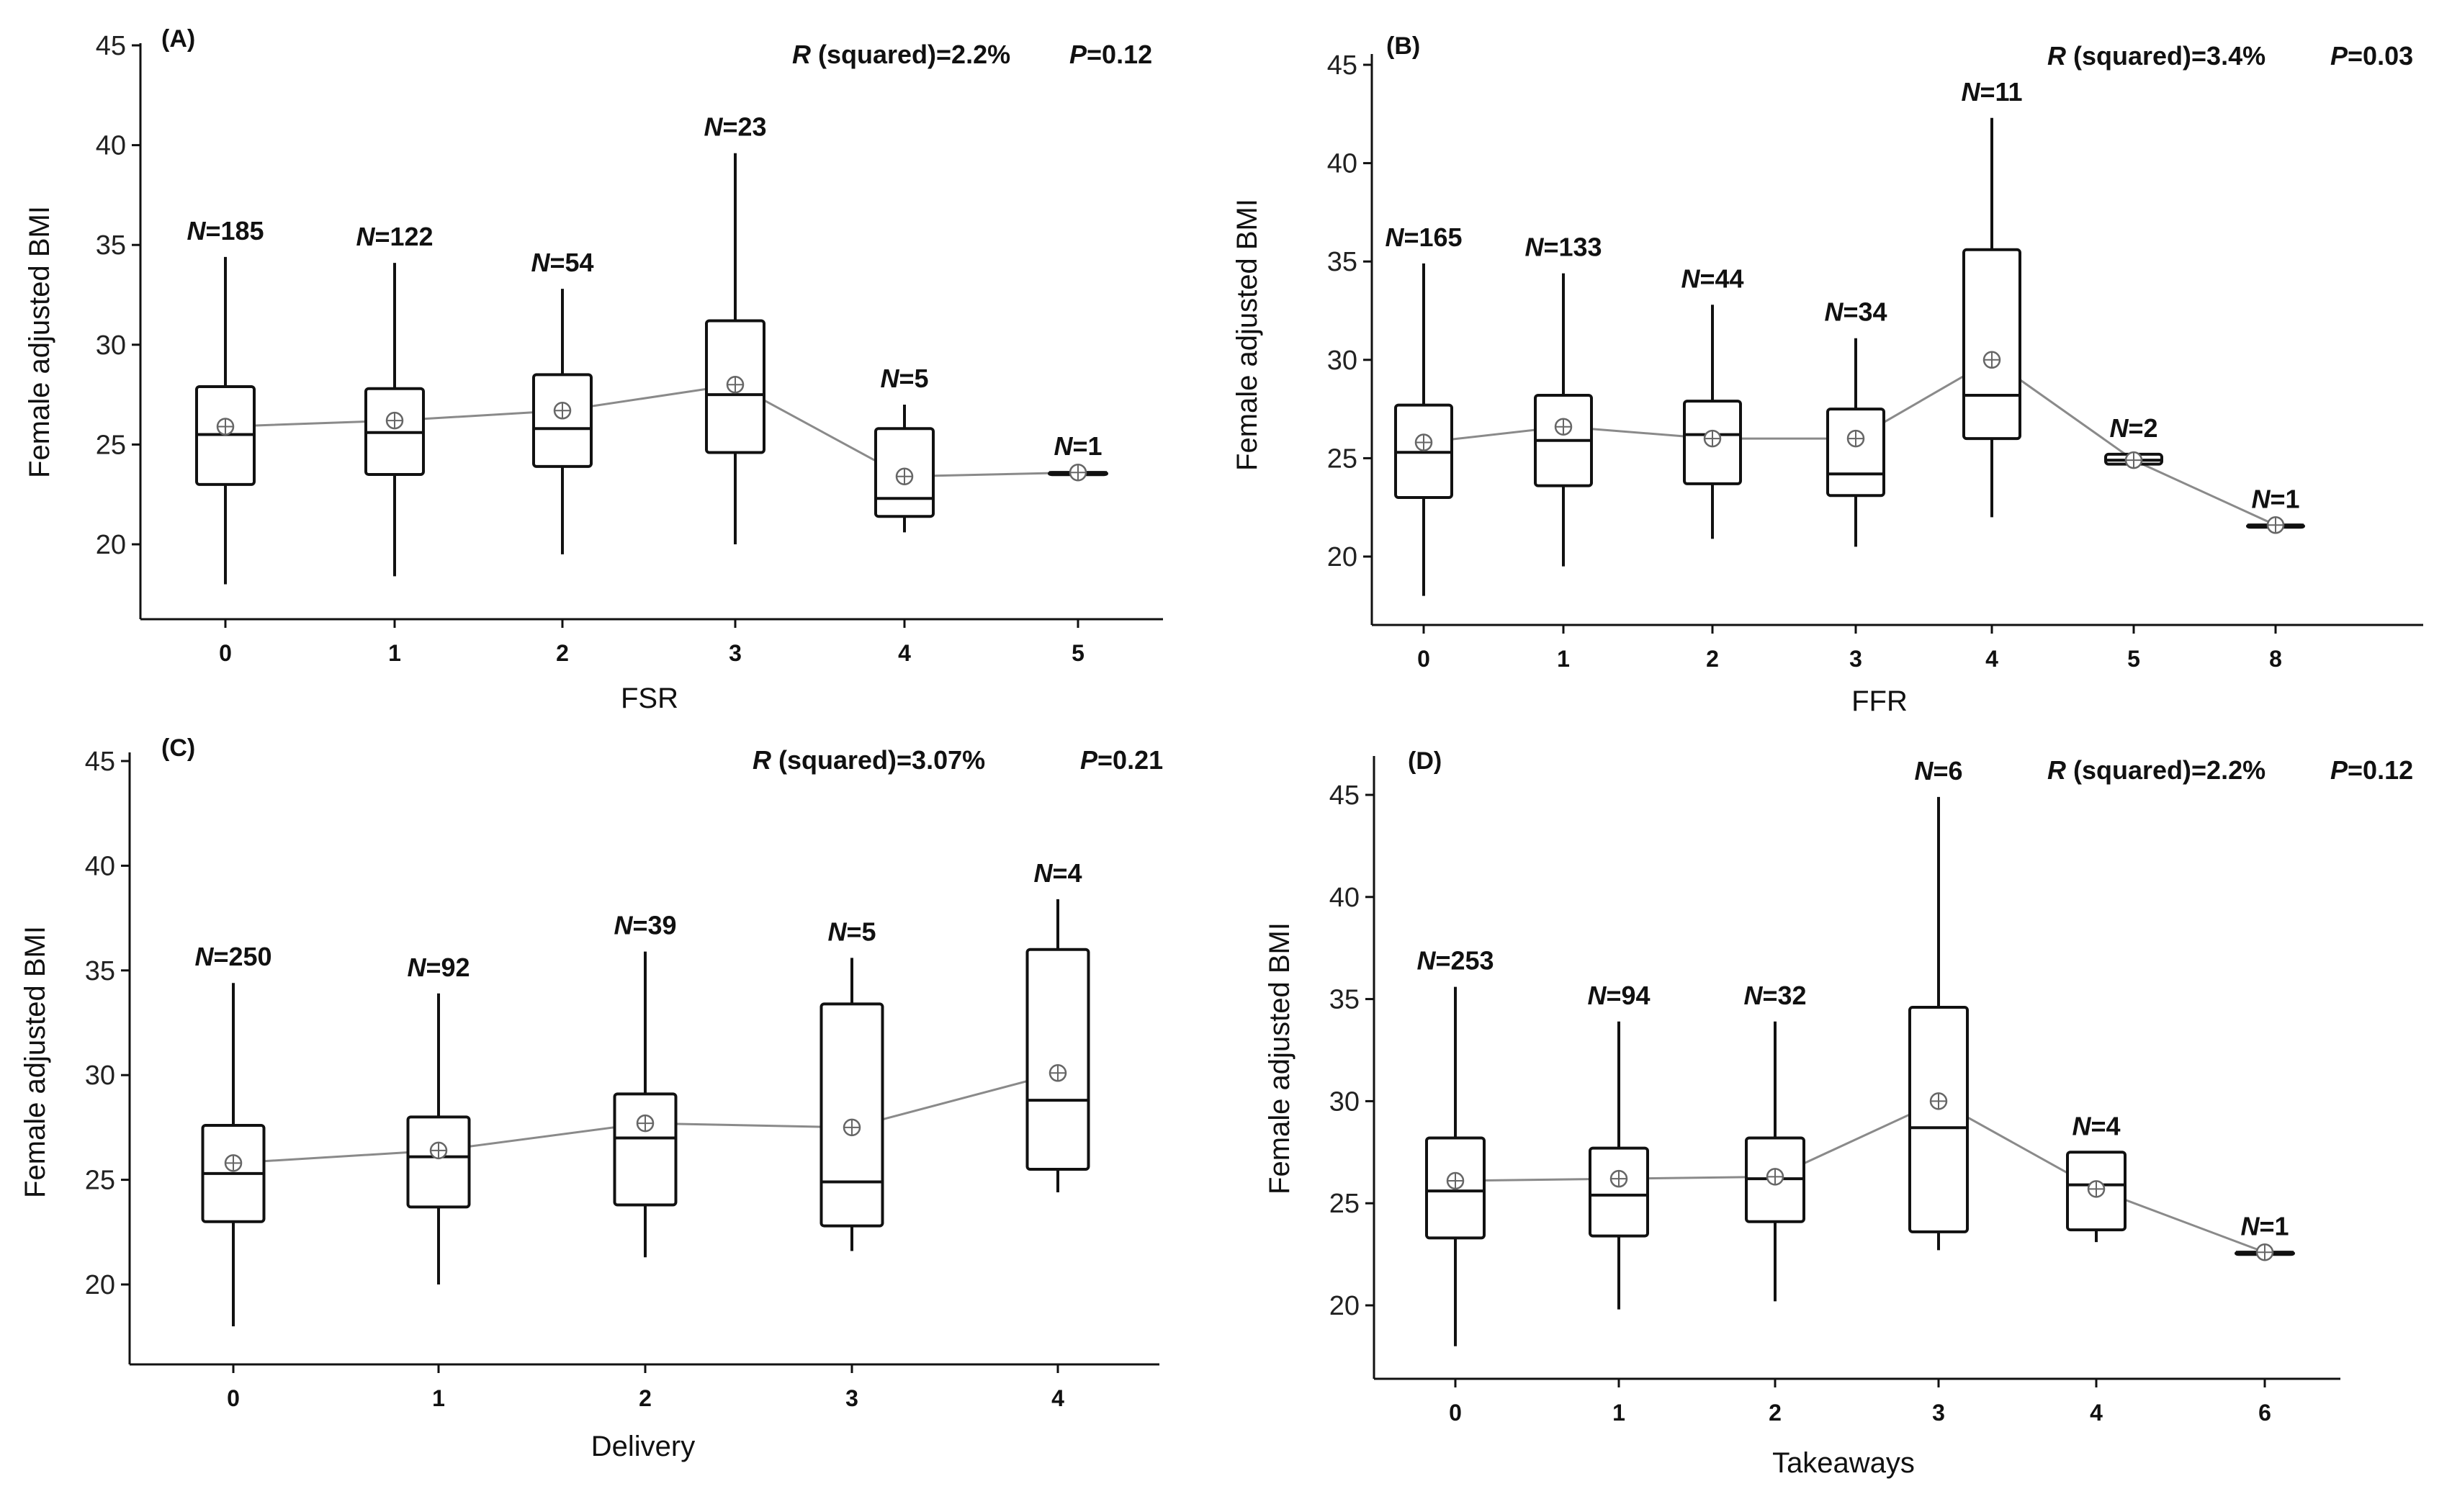  I want to click on r-squared-value: 3.07%, so click(948, 760).